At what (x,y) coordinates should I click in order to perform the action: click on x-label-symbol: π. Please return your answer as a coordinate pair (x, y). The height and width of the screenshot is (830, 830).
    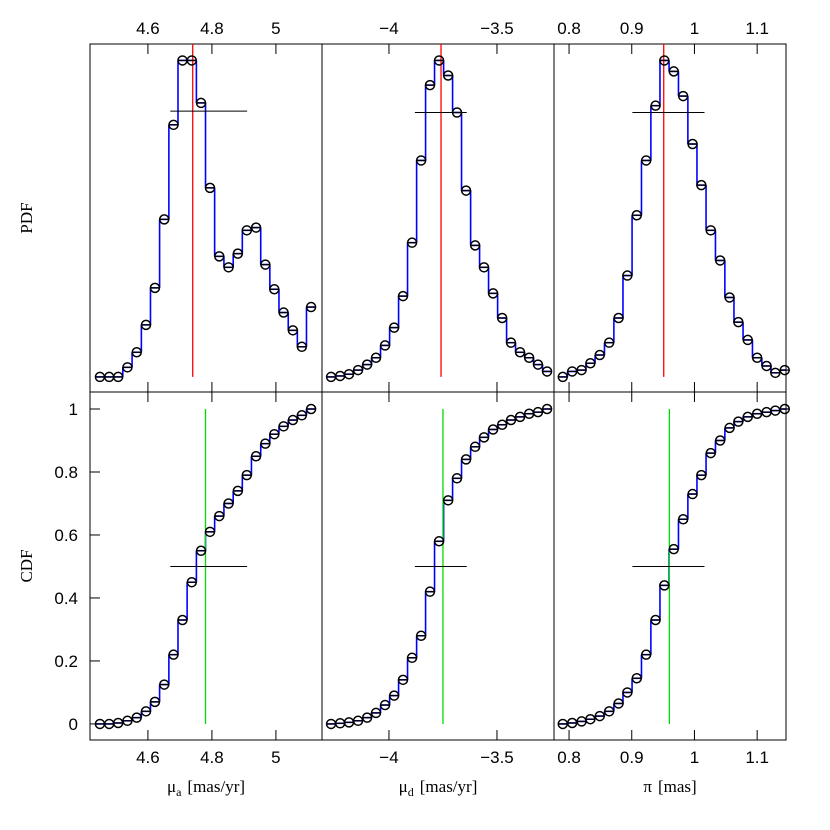
    Looking at the image, I should click on (647, 786).